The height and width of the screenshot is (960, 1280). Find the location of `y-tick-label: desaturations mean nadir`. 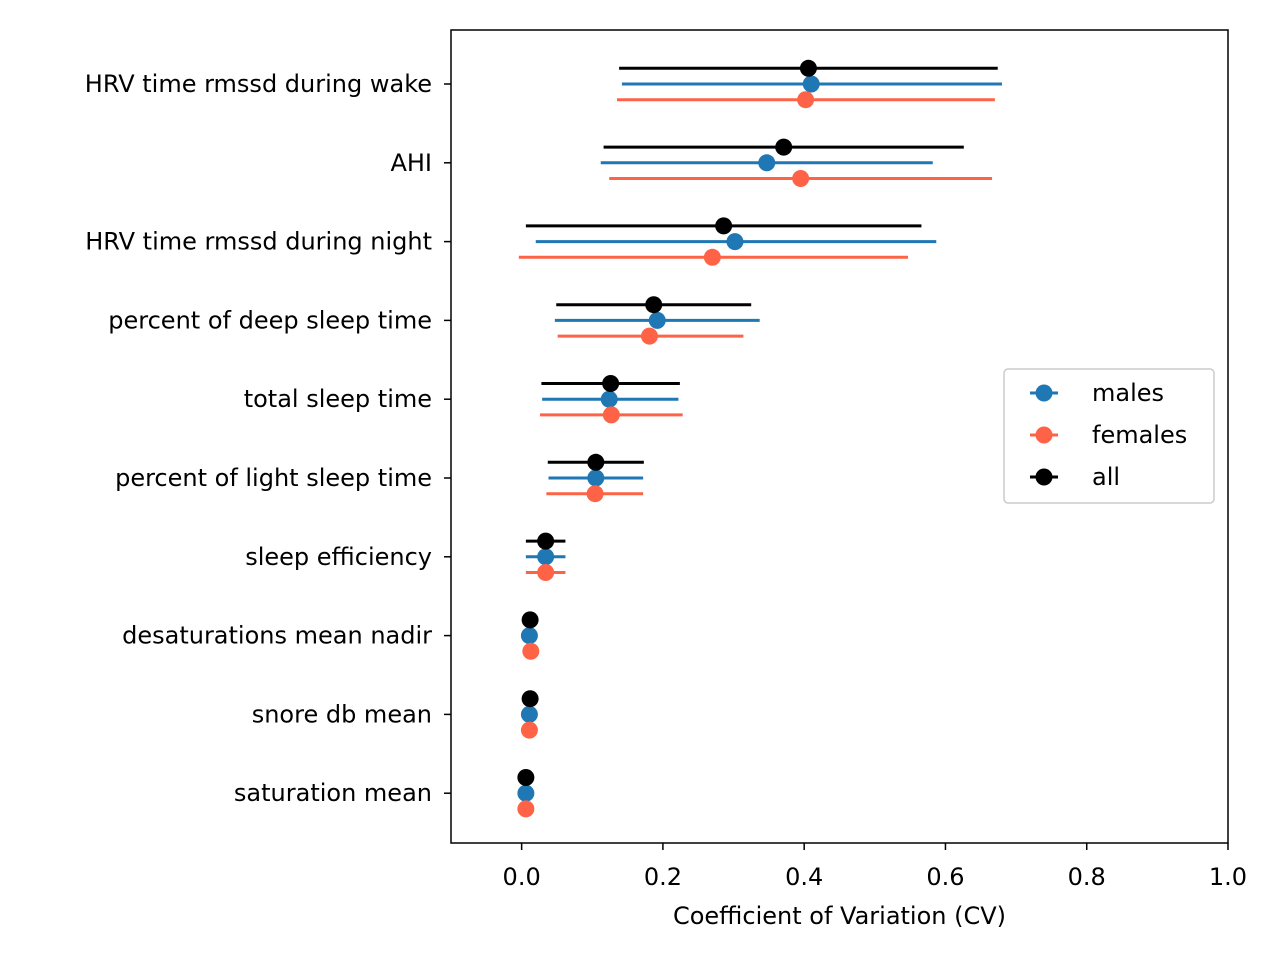

y-tick-label: desaturations mean nadir is located at coordinates (277, 636).